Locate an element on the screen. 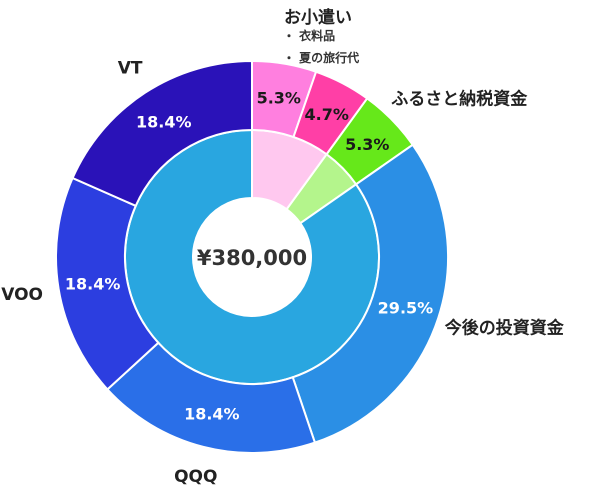 The width and height of the screenshot is (600, 486). category-label-4: QQQ is located at coordinates (195, 476).